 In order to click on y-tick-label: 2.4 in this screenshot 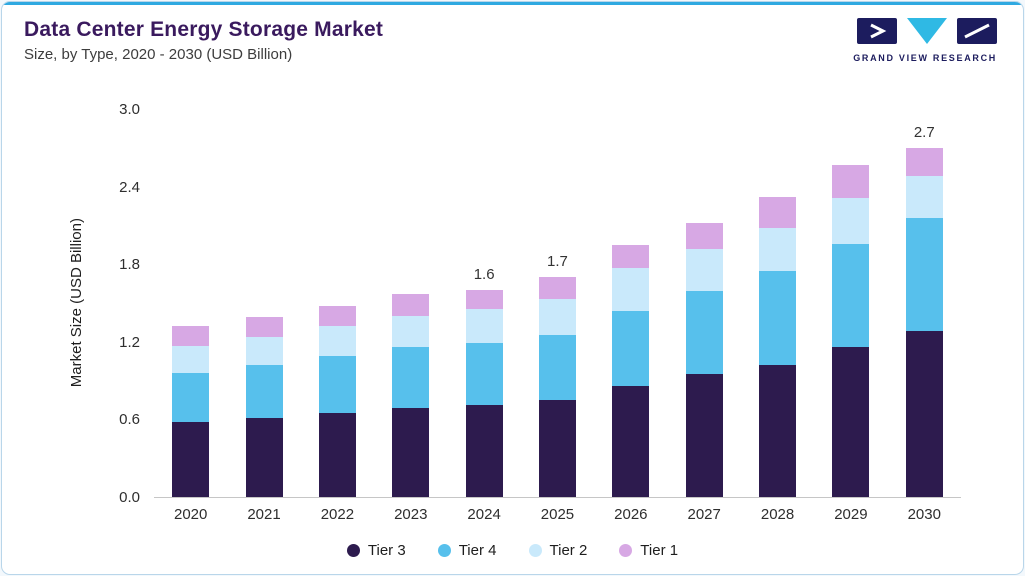, I will do `click(129, 187)`.